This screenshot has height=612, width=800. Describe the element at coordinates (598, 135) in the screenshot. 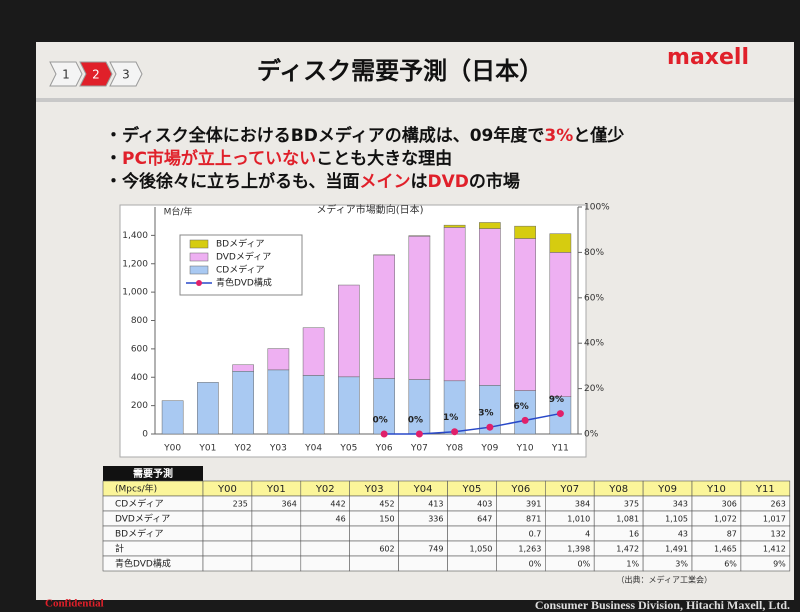

I see `bullet-segment: と僅少` at that location.